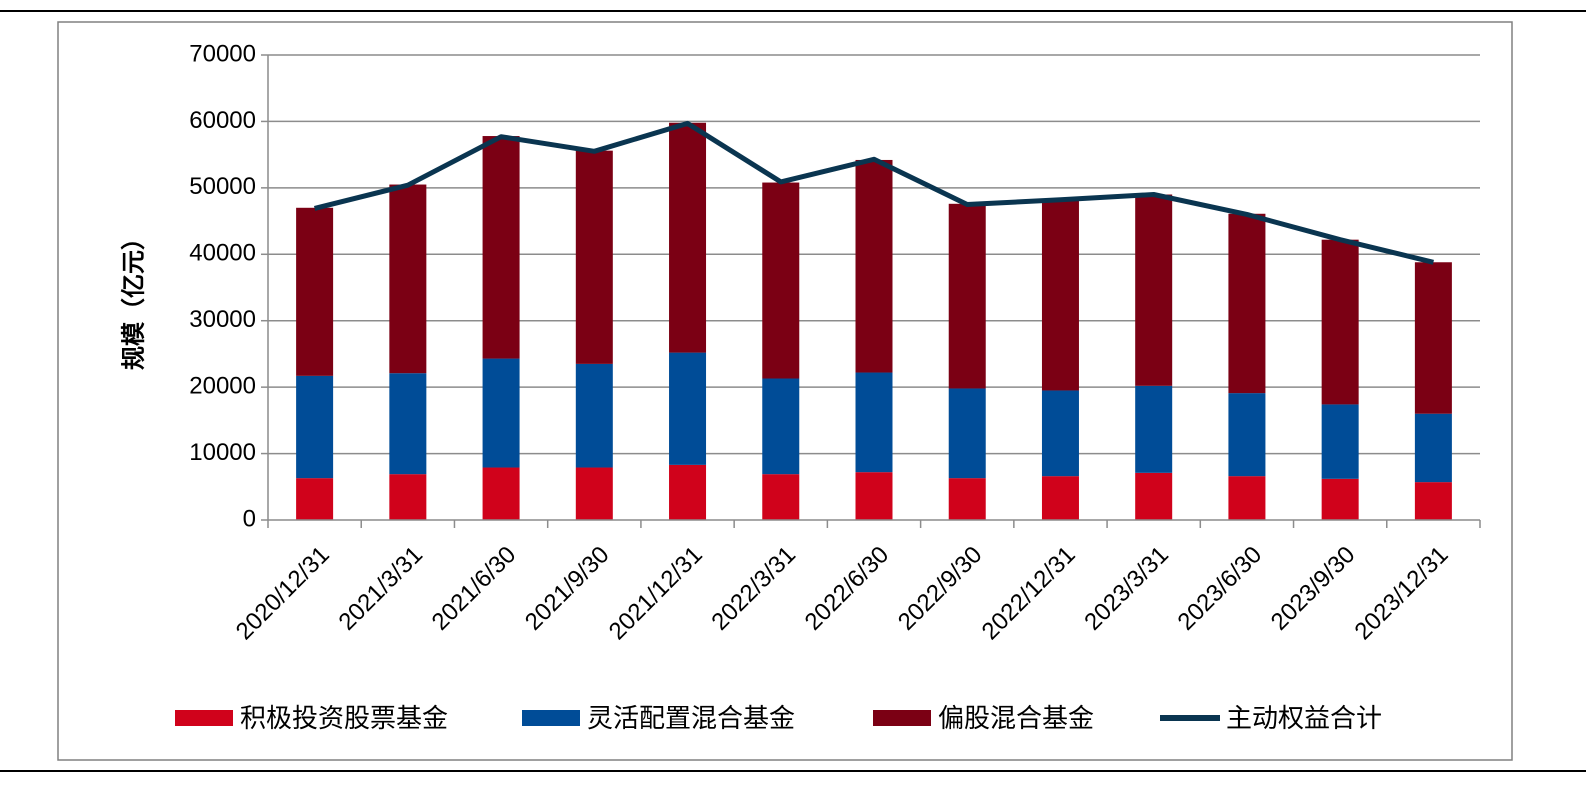  What do you see at coordinates (222, 286) in the screenshot?
I see `y-tick-labels: 0 10000 20000 30000 40000 50000 60000 70000` at bounding box center [222, 286].